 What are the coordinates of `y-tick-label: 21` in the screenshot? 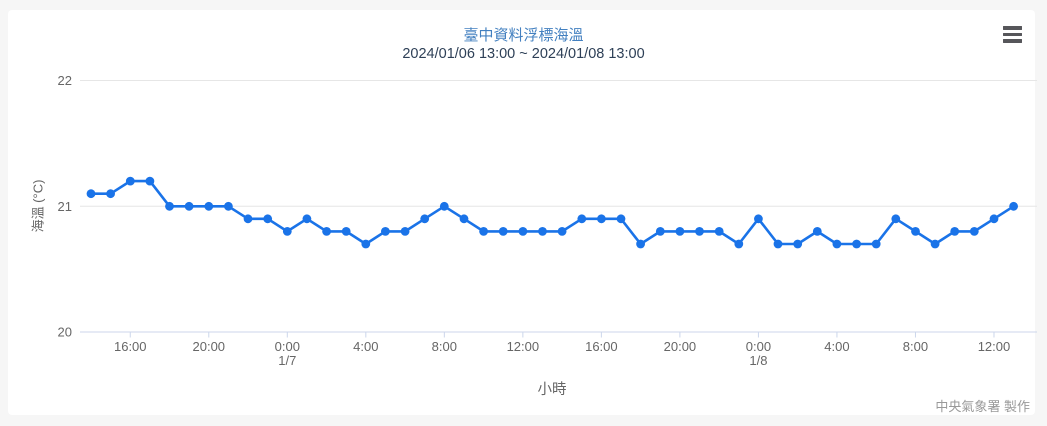 It's located at (65, 206).